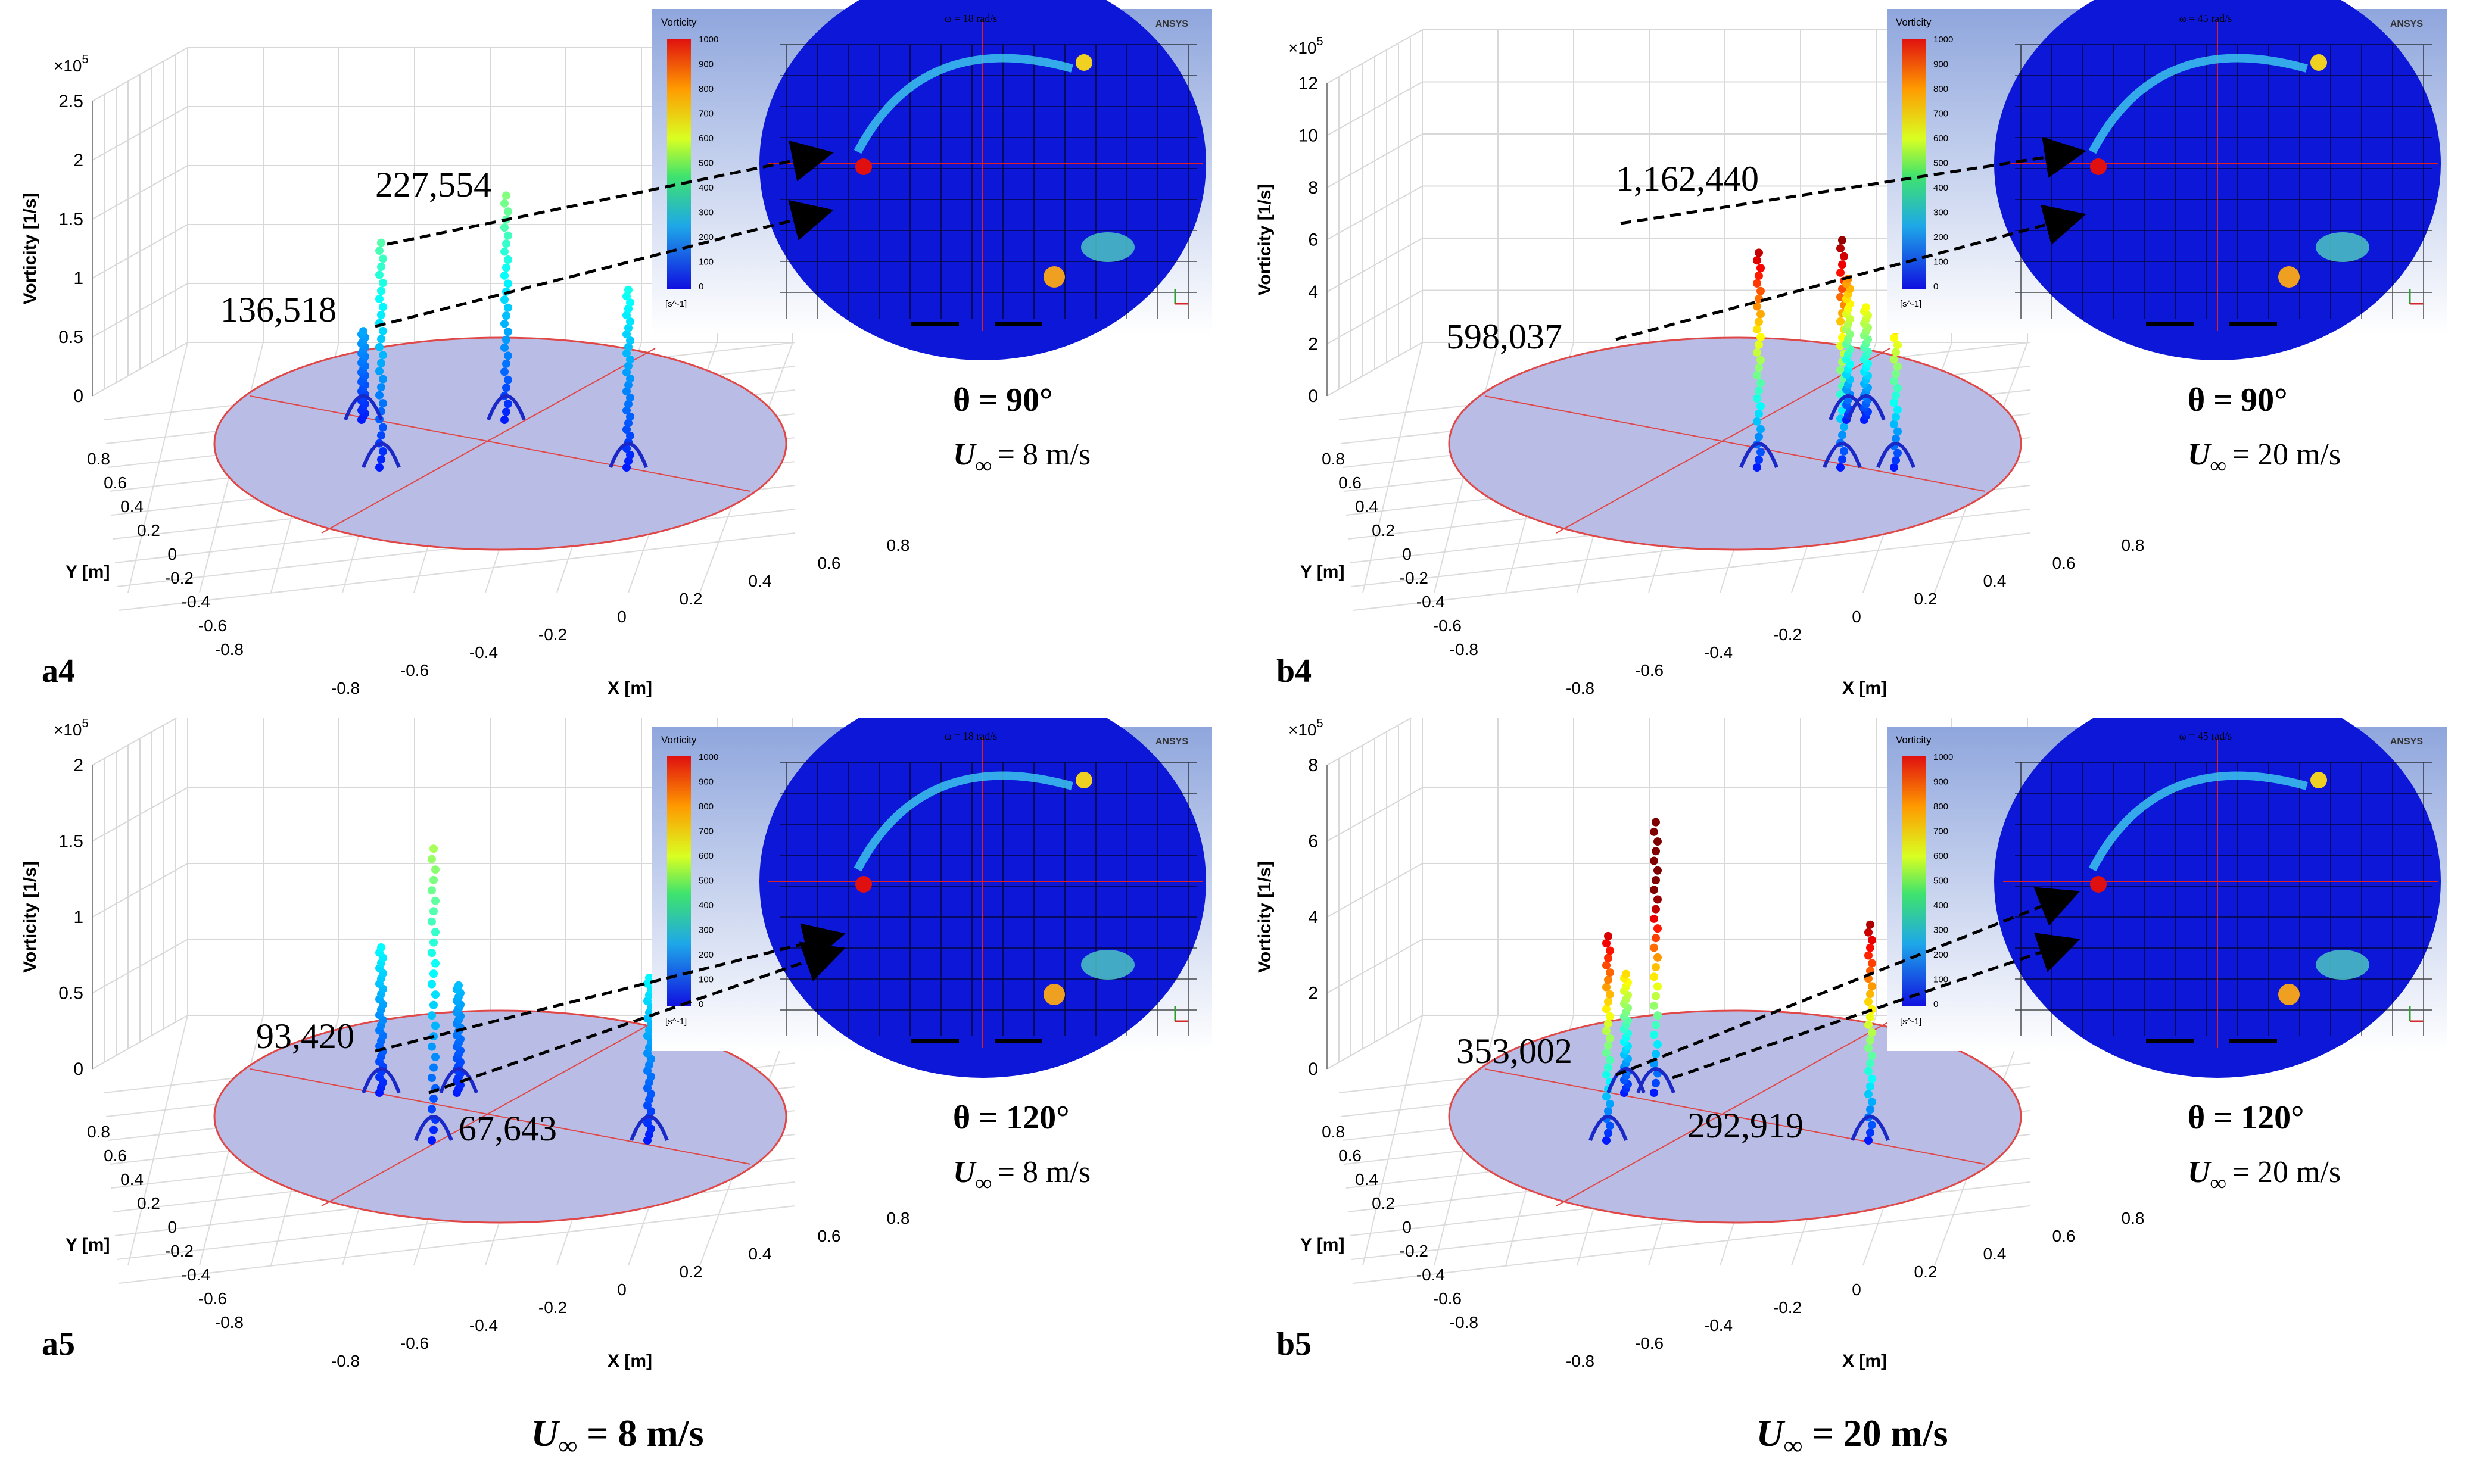  Describe the element at coordinates (1940, 807) in the screenshot. I see `colorbar-tick: 800` at that location.